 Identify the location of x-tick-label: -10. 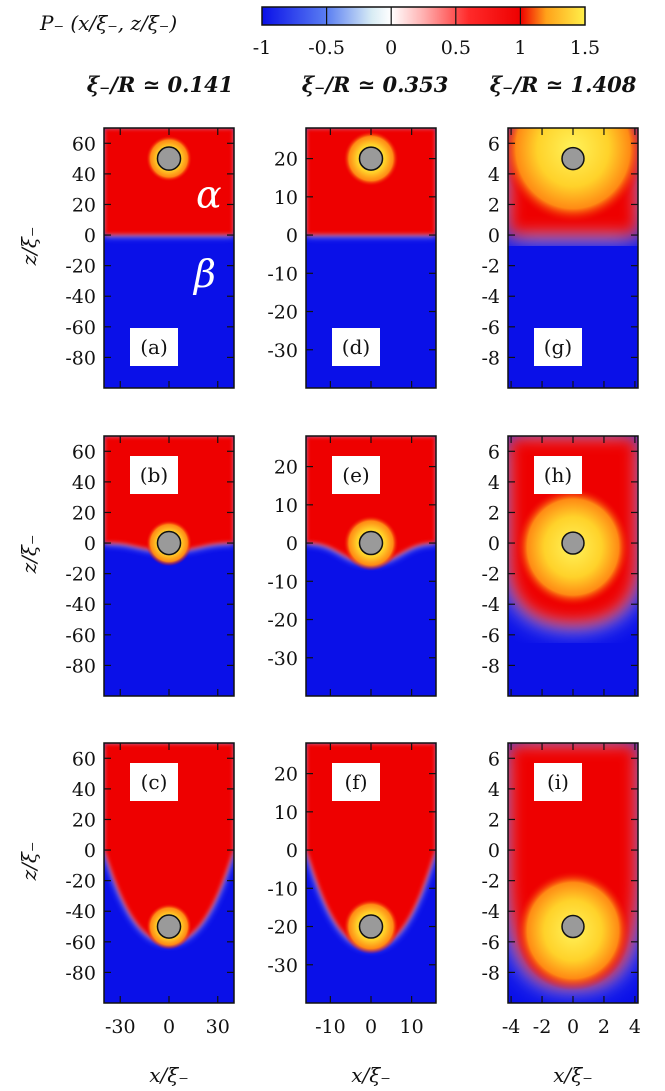
(330, 1027).